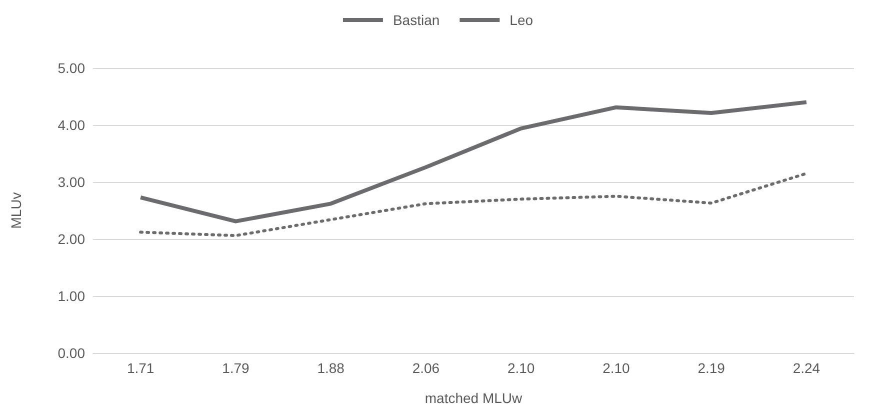  Describe the element at coordinates (72, 353) in the screenshot. I see `y-tick-label: 0.00` at that location.